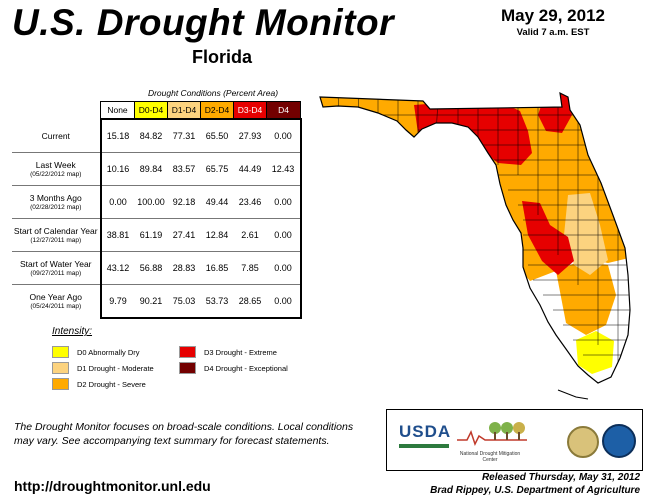 This screenshot has width=663, height=502. What do you see at coordinates (151, 169) in the screenshot?
I see `table-cell: 89.84` at bounding box center [151, 169].